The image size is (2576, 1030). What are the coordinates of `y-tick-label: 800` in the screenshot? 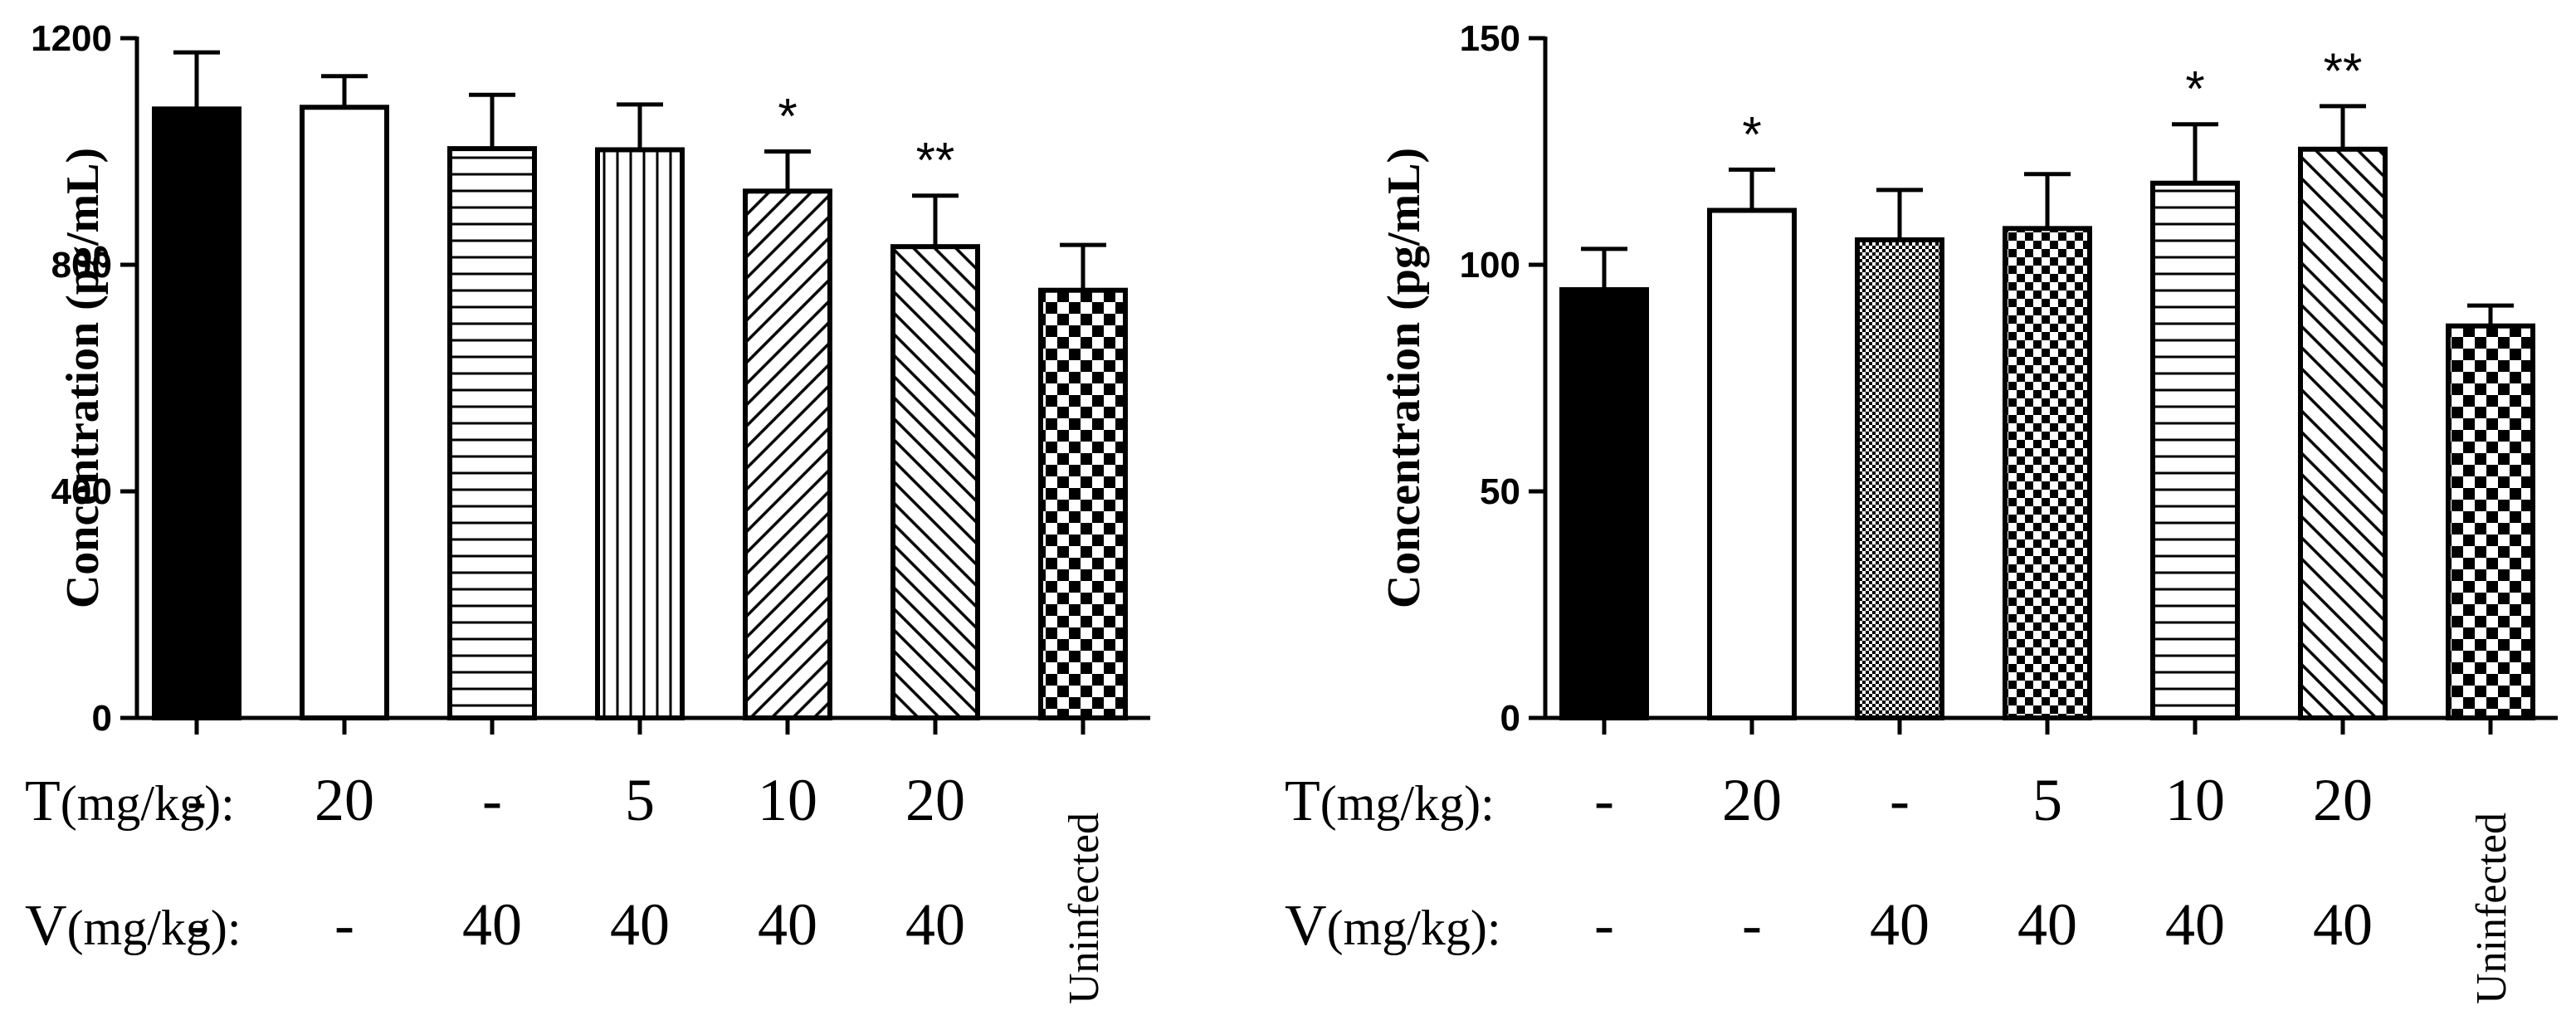 It's located at (81, 265).